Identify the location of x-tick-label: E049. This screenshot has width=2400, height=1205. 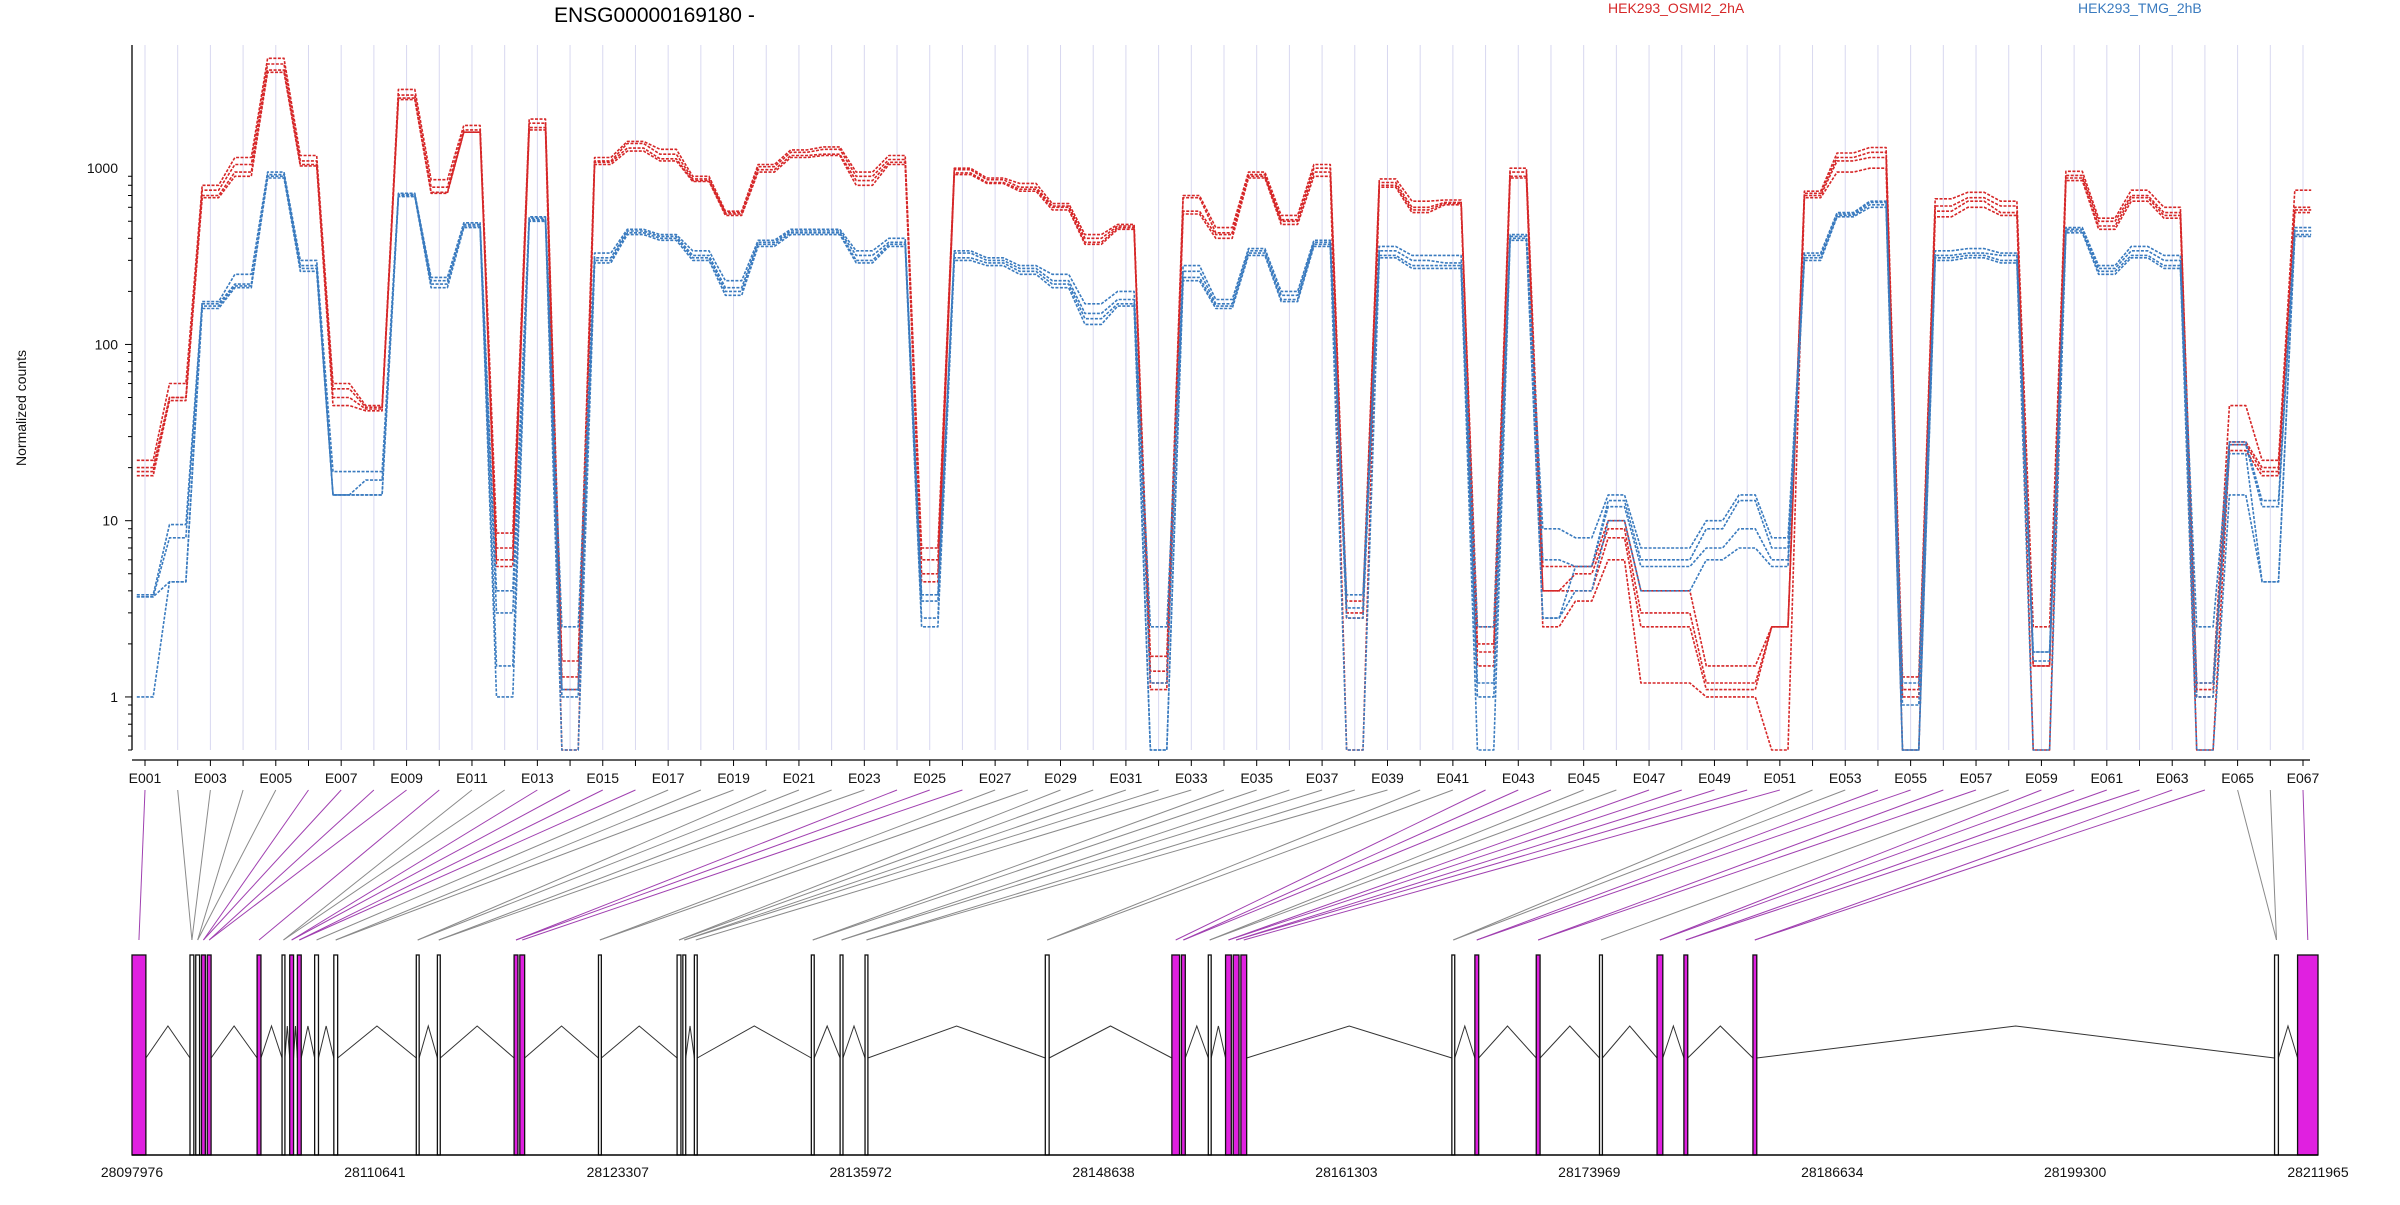
(1714, 778).